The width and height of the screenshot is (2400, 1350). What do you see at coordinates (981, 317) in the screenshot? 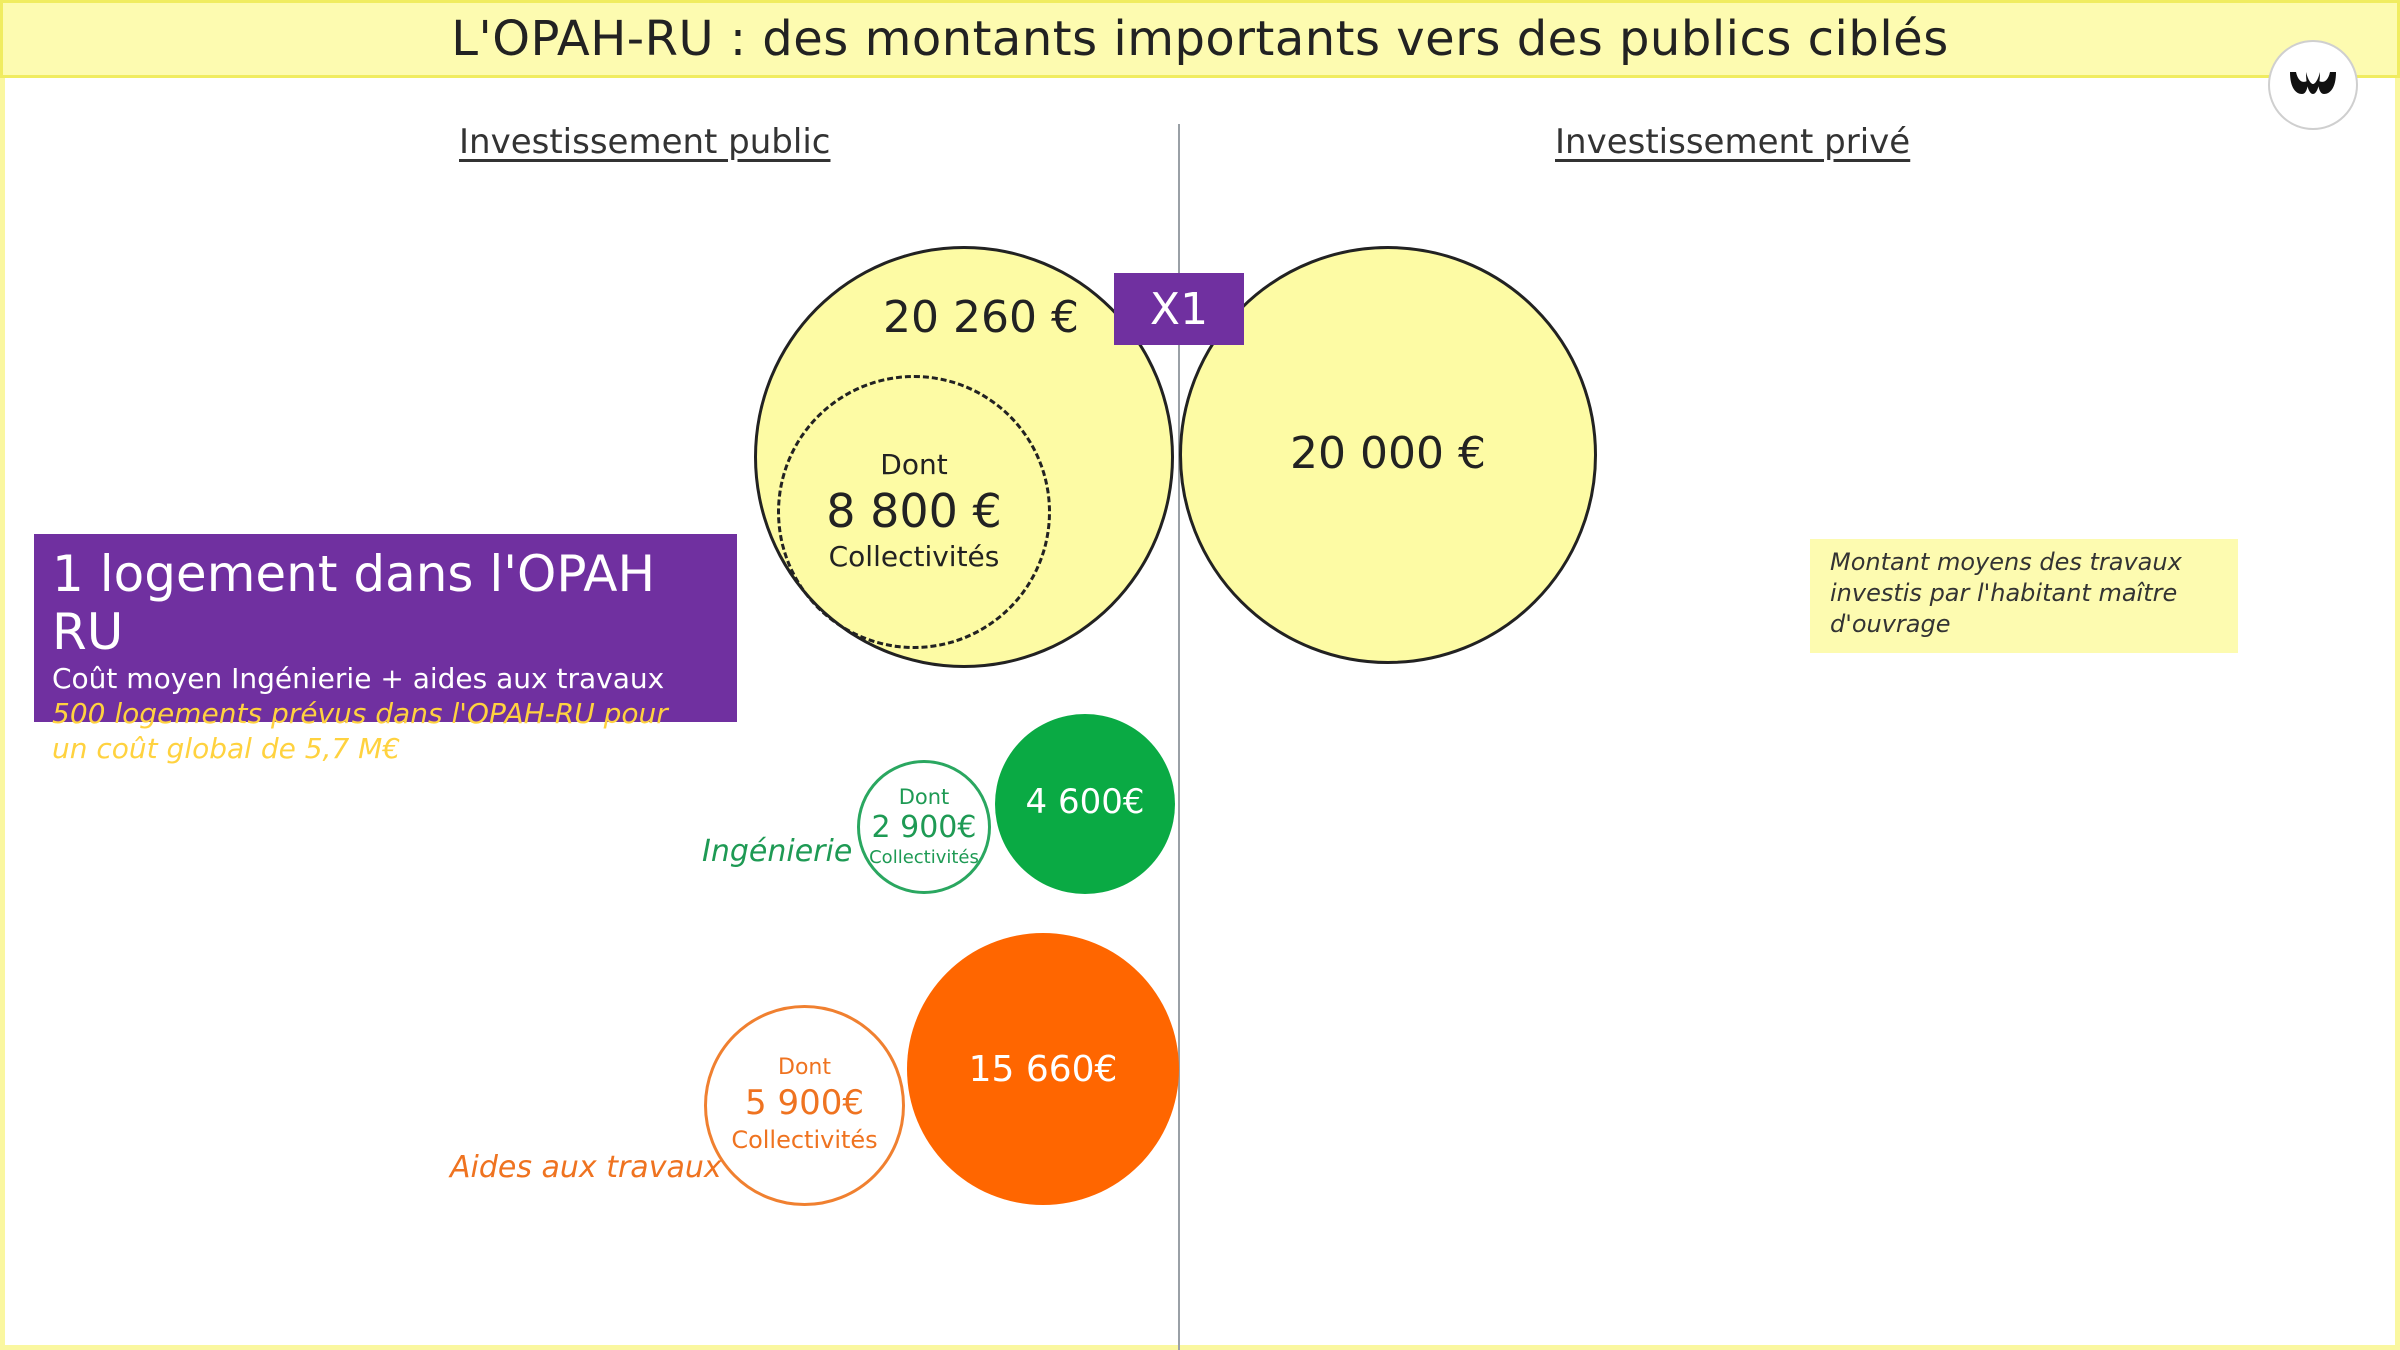
I see `public-total-amount: 20 260 €` at bounding box center [981, 317].